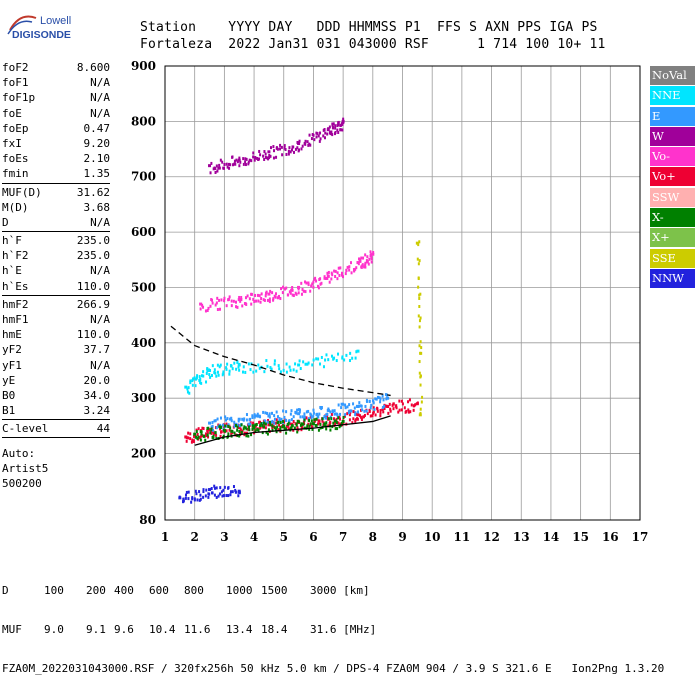  Describe the element at coordinates (56, 158) in the screenshot. I see `param-row: foEs 2.10` at that location.